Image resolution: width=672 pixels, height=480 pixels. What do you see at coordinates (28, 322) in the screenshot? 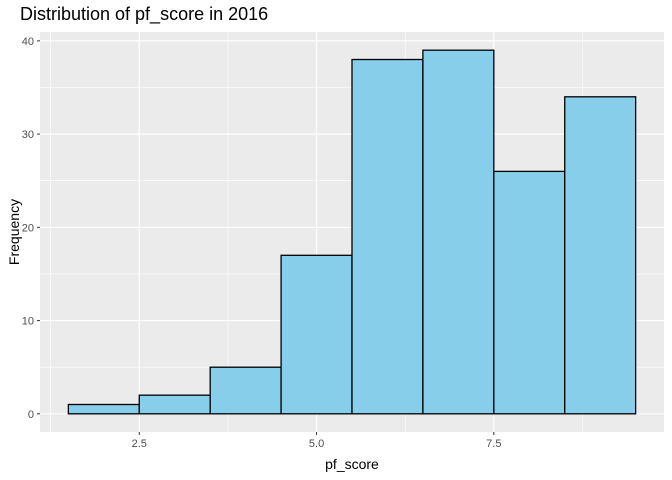
I see `y-tick-label: 10` at bounding box center [28, 322].